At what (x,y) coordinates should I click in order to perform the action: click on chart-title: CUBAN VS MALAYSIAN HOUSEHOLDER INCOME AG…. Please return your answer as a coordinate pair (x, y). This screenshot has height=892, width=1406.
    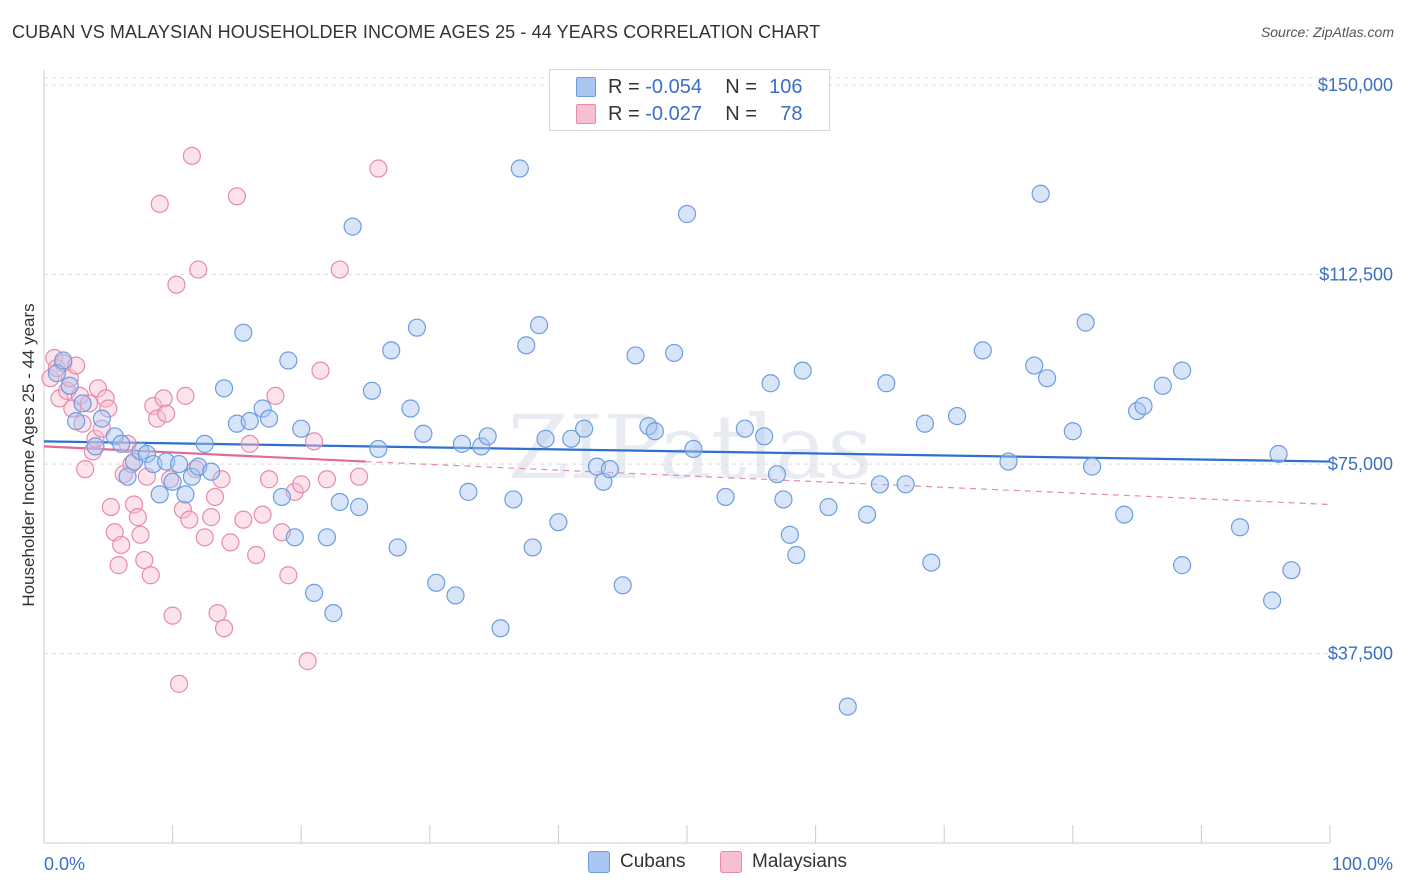
    Looking at the image, I should click on (416, 32).